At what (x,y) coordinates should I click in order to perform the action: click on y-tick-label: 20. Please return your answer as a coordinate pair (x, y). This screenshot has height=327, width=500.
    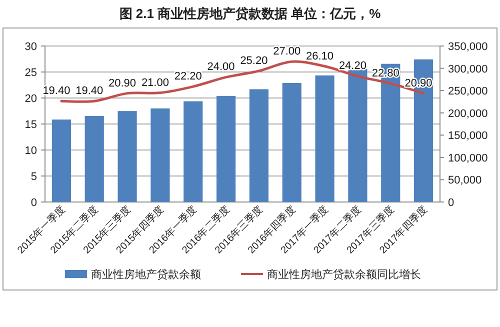
    Looking at the image, I should click on (30, 99).